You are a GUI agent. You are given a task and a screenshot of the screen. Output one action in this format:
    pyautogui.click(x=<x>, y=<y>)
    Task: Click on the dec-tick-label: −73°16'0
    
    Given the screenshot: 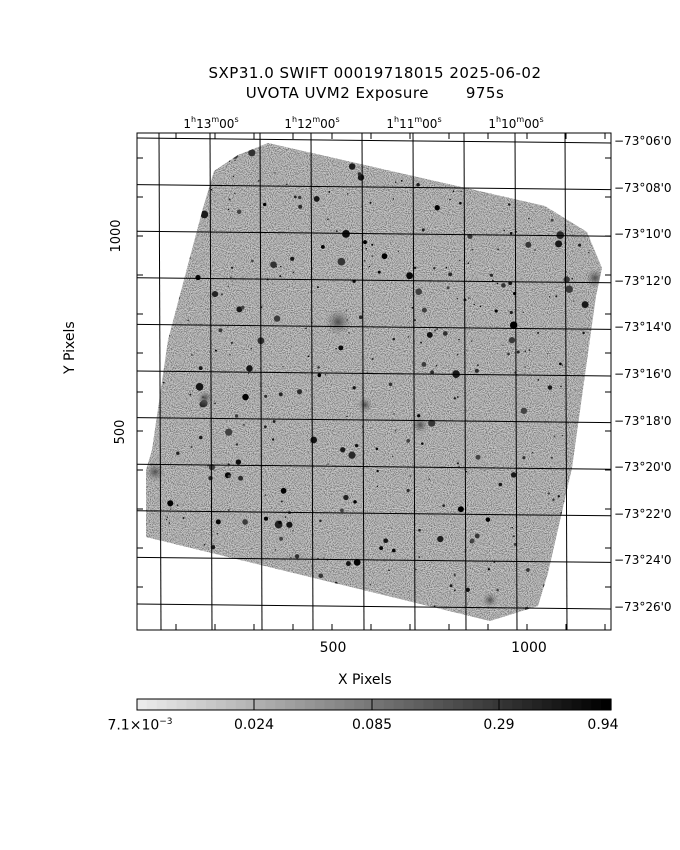 What is the action you would take?
    pyautogui.click(x=643, y=374)
    